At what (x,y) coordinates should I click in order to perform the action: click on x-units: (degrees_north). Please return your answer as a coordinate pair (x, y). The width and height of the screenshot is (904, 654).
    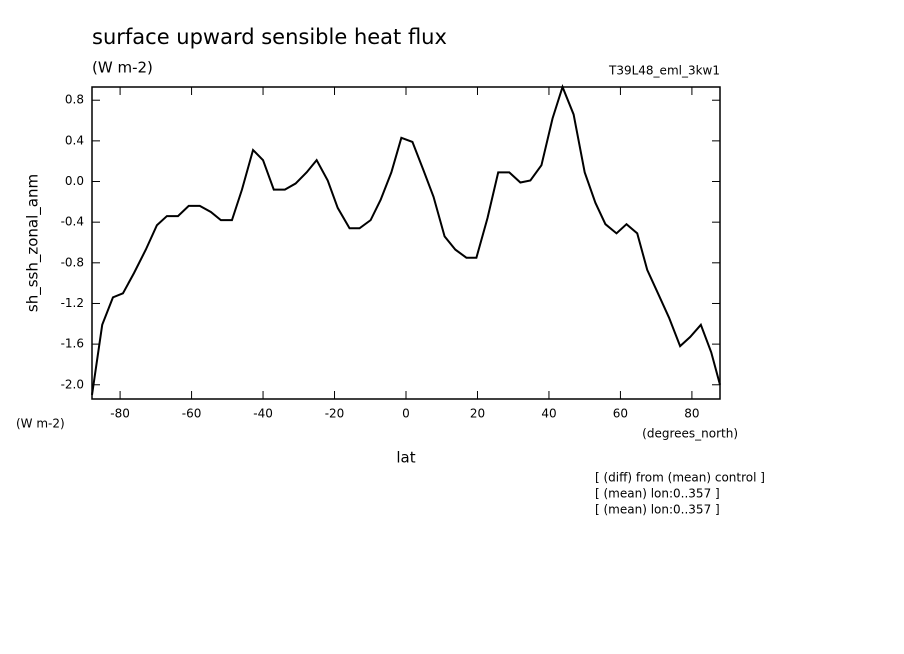
    Looking at the image, I should click on (690, 434).